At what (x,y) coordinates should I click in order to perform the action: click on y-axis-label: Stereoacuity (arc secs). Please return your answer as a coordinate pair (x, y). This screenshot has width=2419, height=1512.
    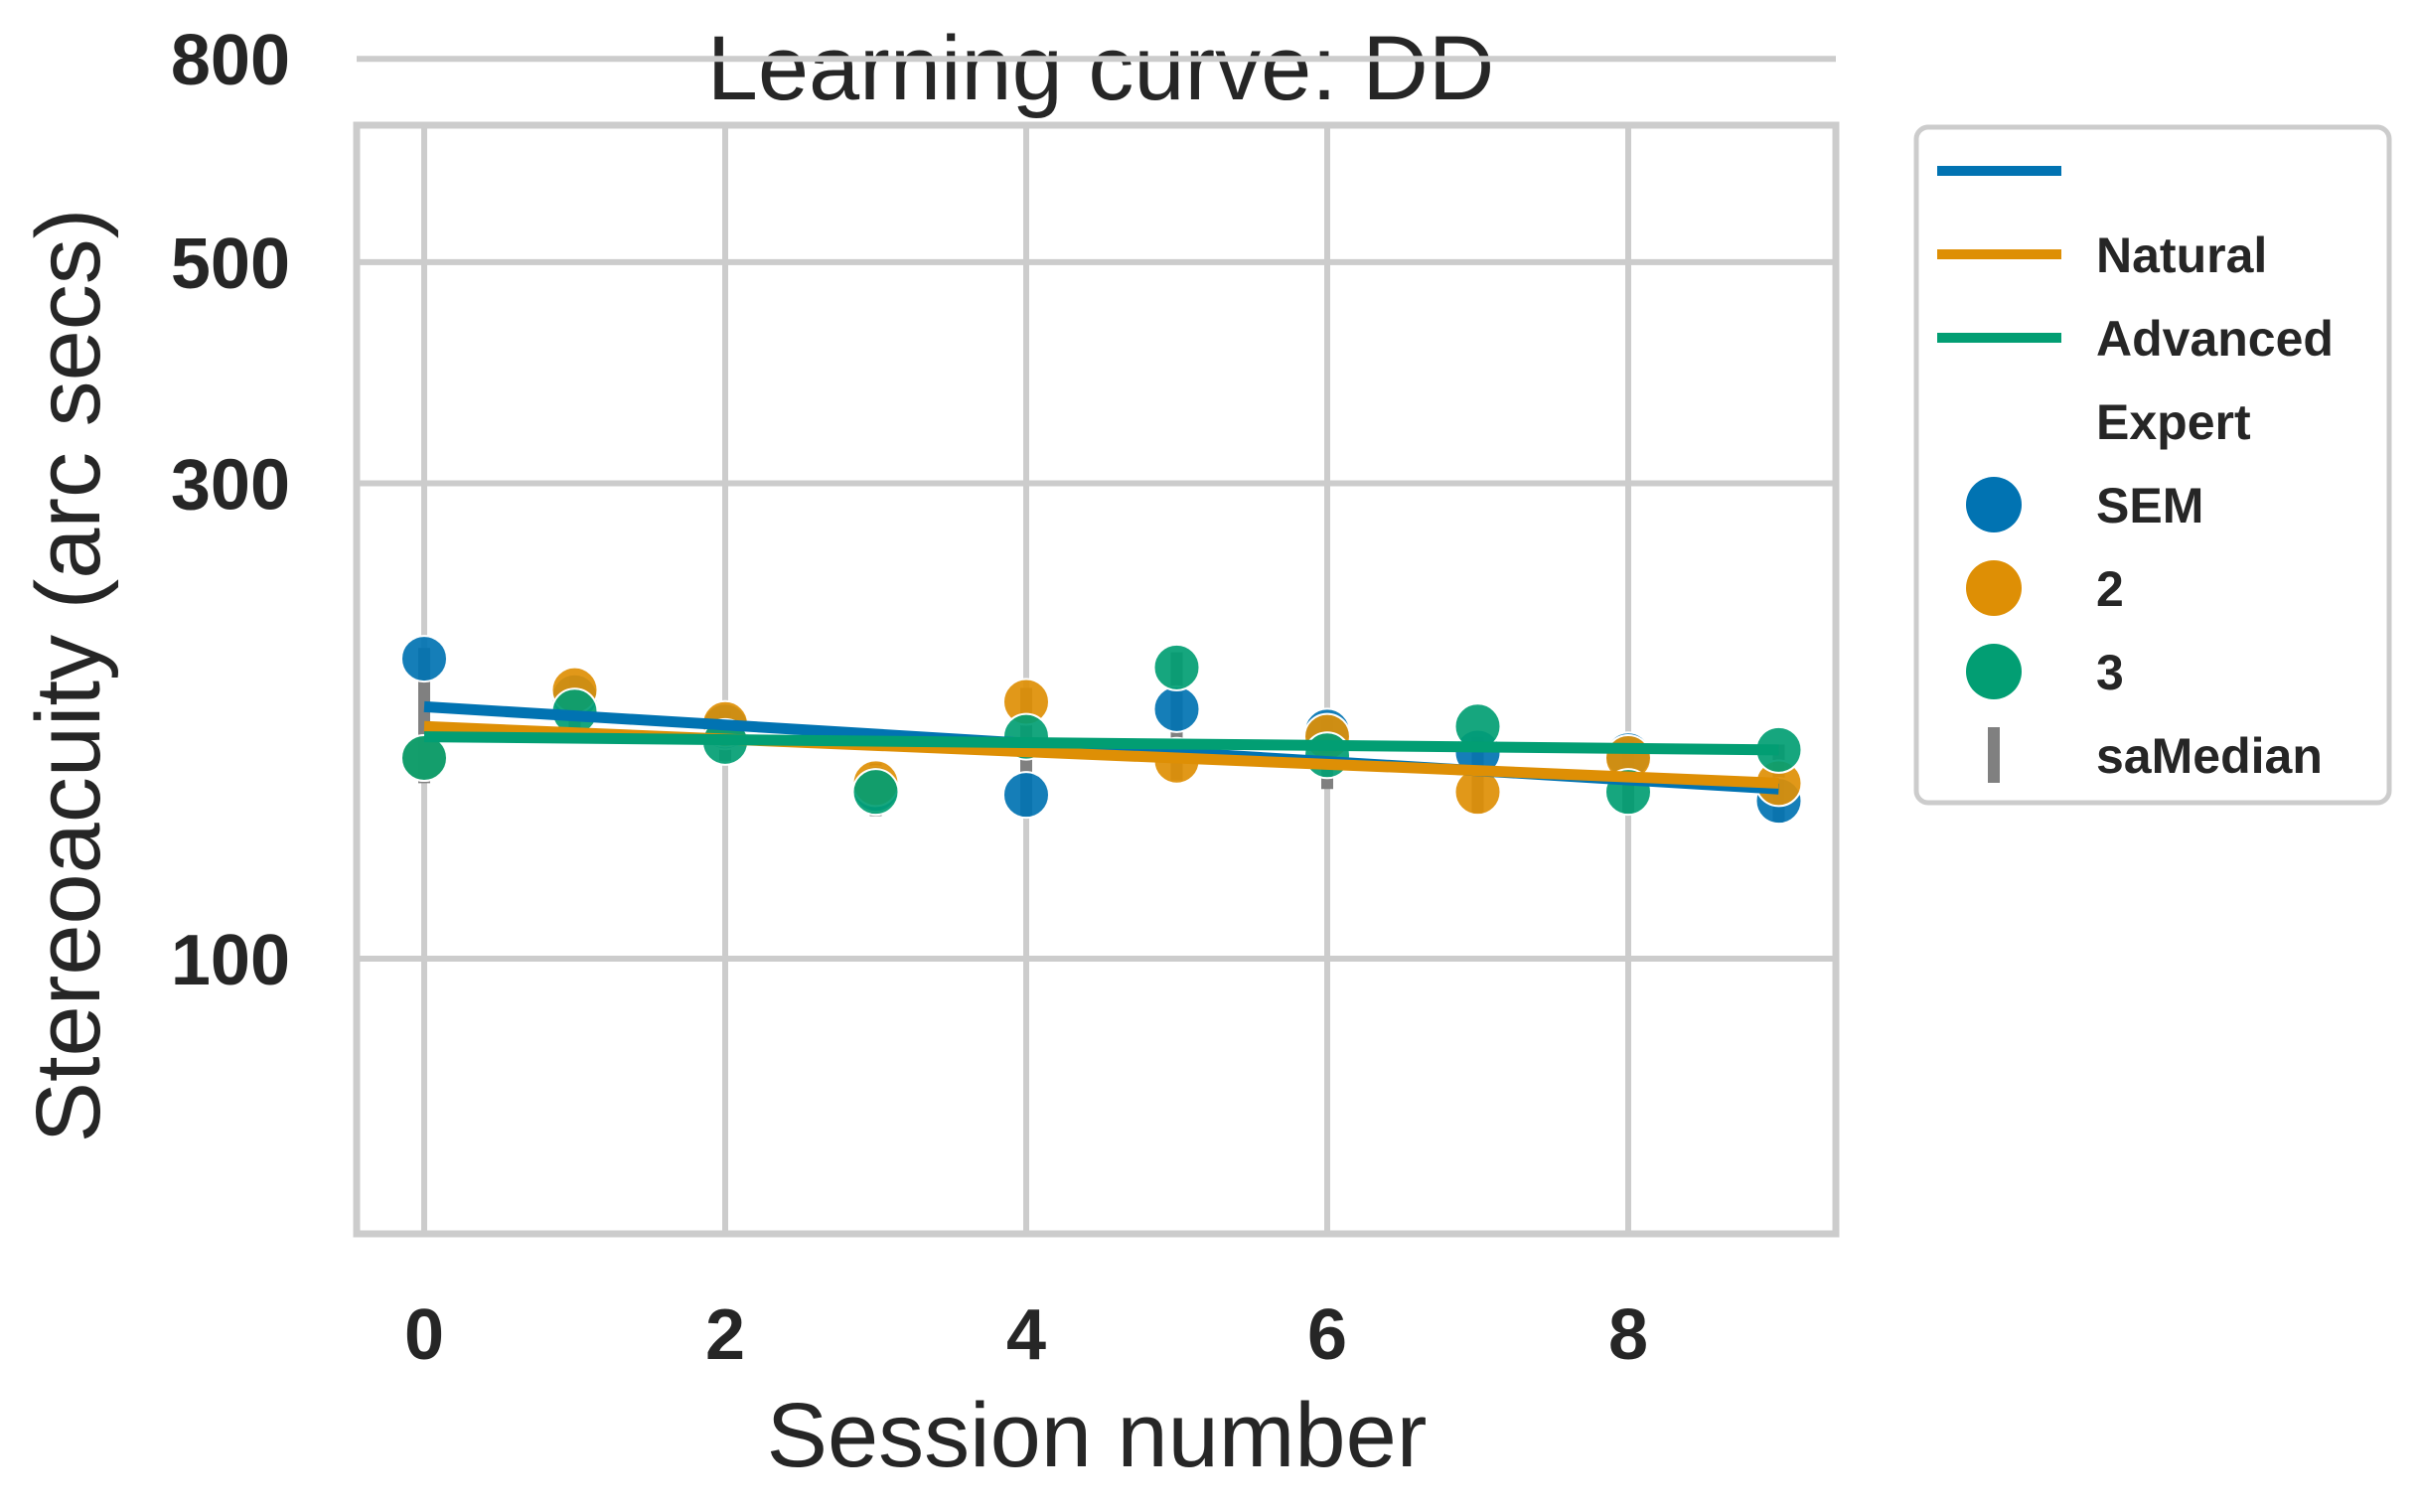
    Looking at the image, I should click on (68, 676).